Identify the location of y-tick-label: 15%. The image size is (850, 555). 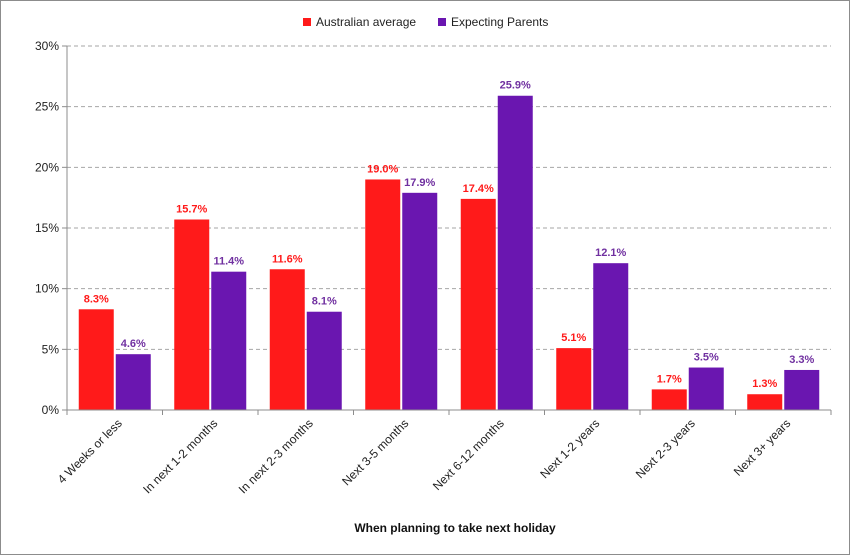
(47, 228).